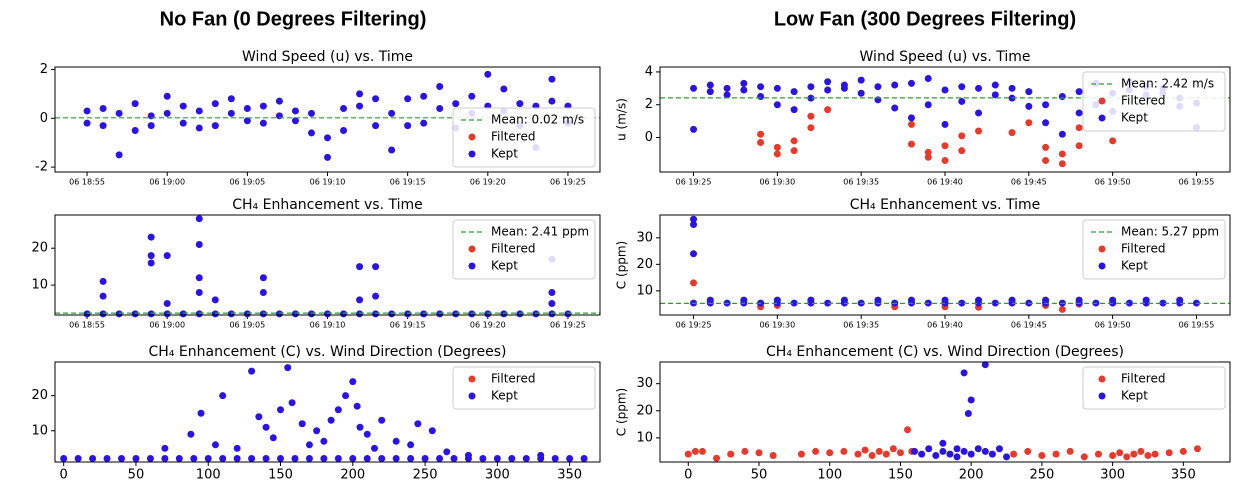 This screenshot has width=1243, height=493. Describe the element at coordinates (759, 475) in the screenshot. I see `x-tick-label: 50` at that location.